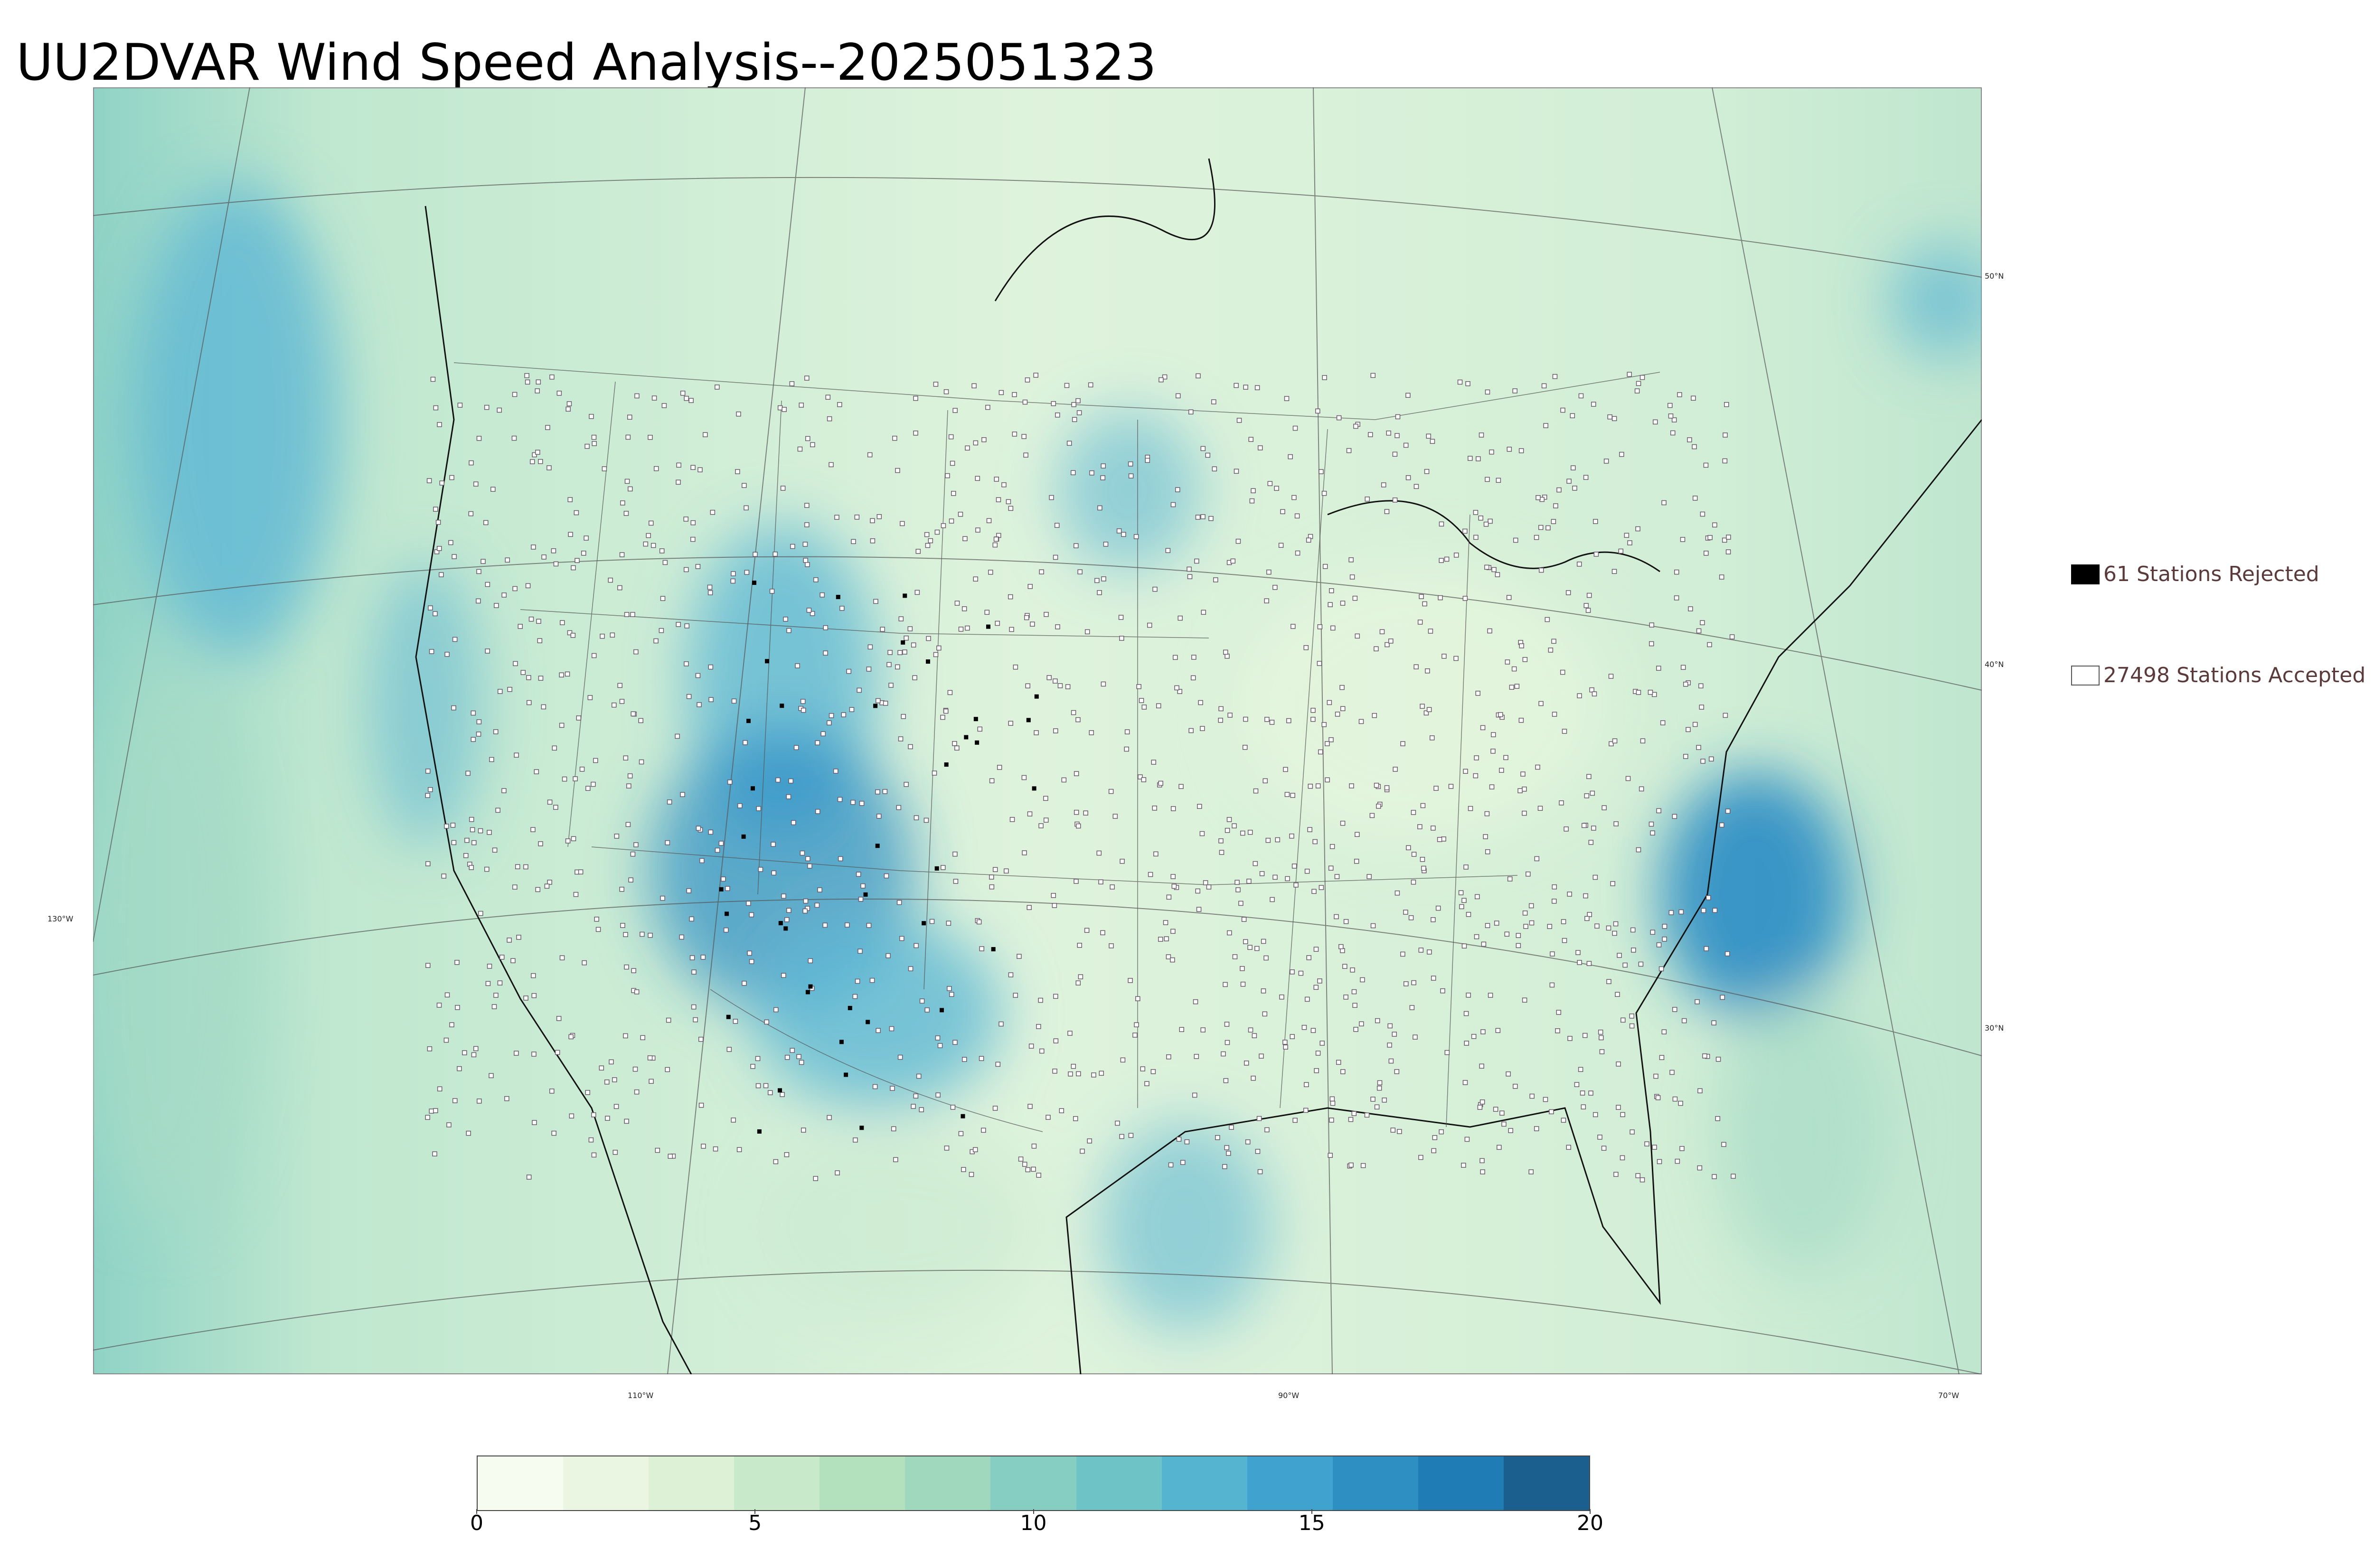  Describe the element at coordinates (1311, 1523) in the screenshot. I see `colorbar-tick-label: 15` at that location.